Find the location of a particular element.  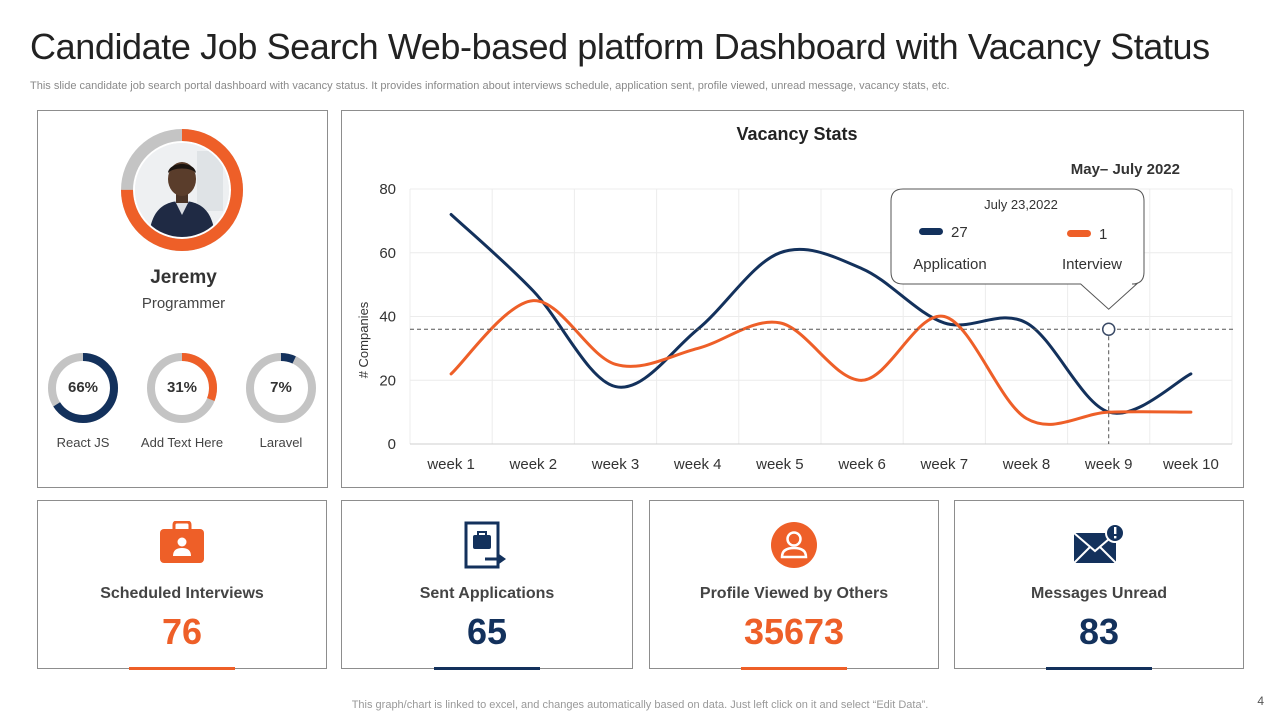

x-tick-label: week 8 is located at coordinates (1026, 464).